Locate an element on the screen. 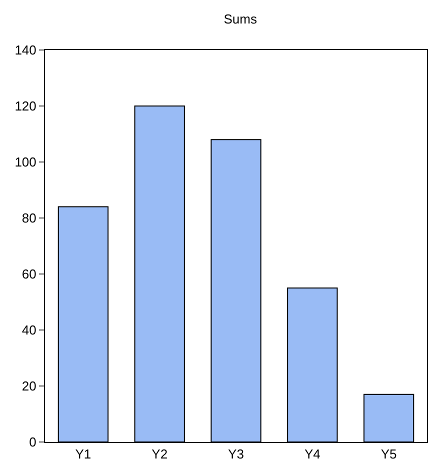 Image resolution: width=437 pixels, height=472 pixels. x-tick-label: Y1 is located at coordinates (83, 454).